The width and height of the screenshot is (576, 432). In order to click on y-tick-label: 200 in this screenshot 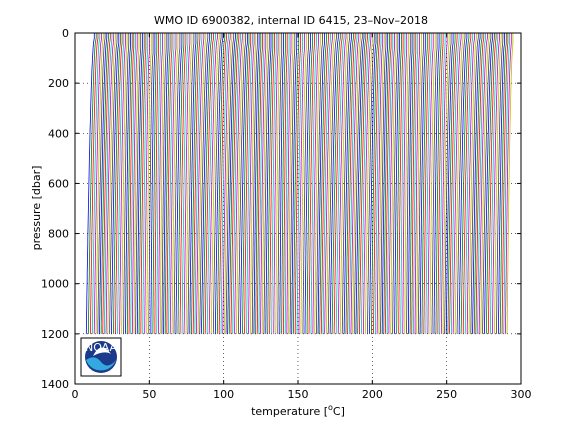, I will do `click(58, 83)`.